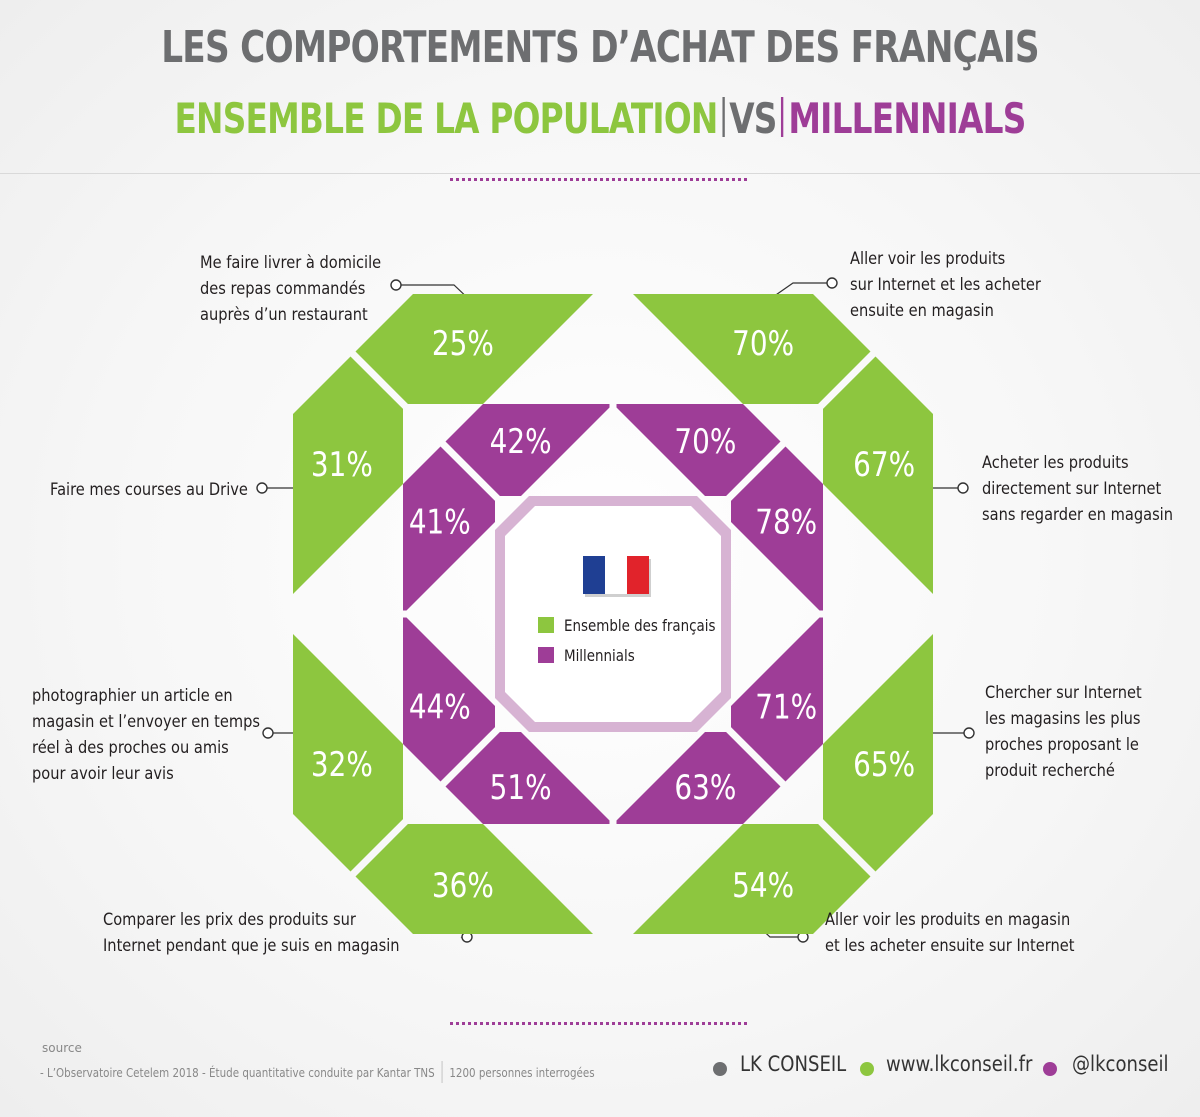 This screenshot has width=1200, height=1117. I want to click on millennials-value-label: 44%, so click(440, 707).